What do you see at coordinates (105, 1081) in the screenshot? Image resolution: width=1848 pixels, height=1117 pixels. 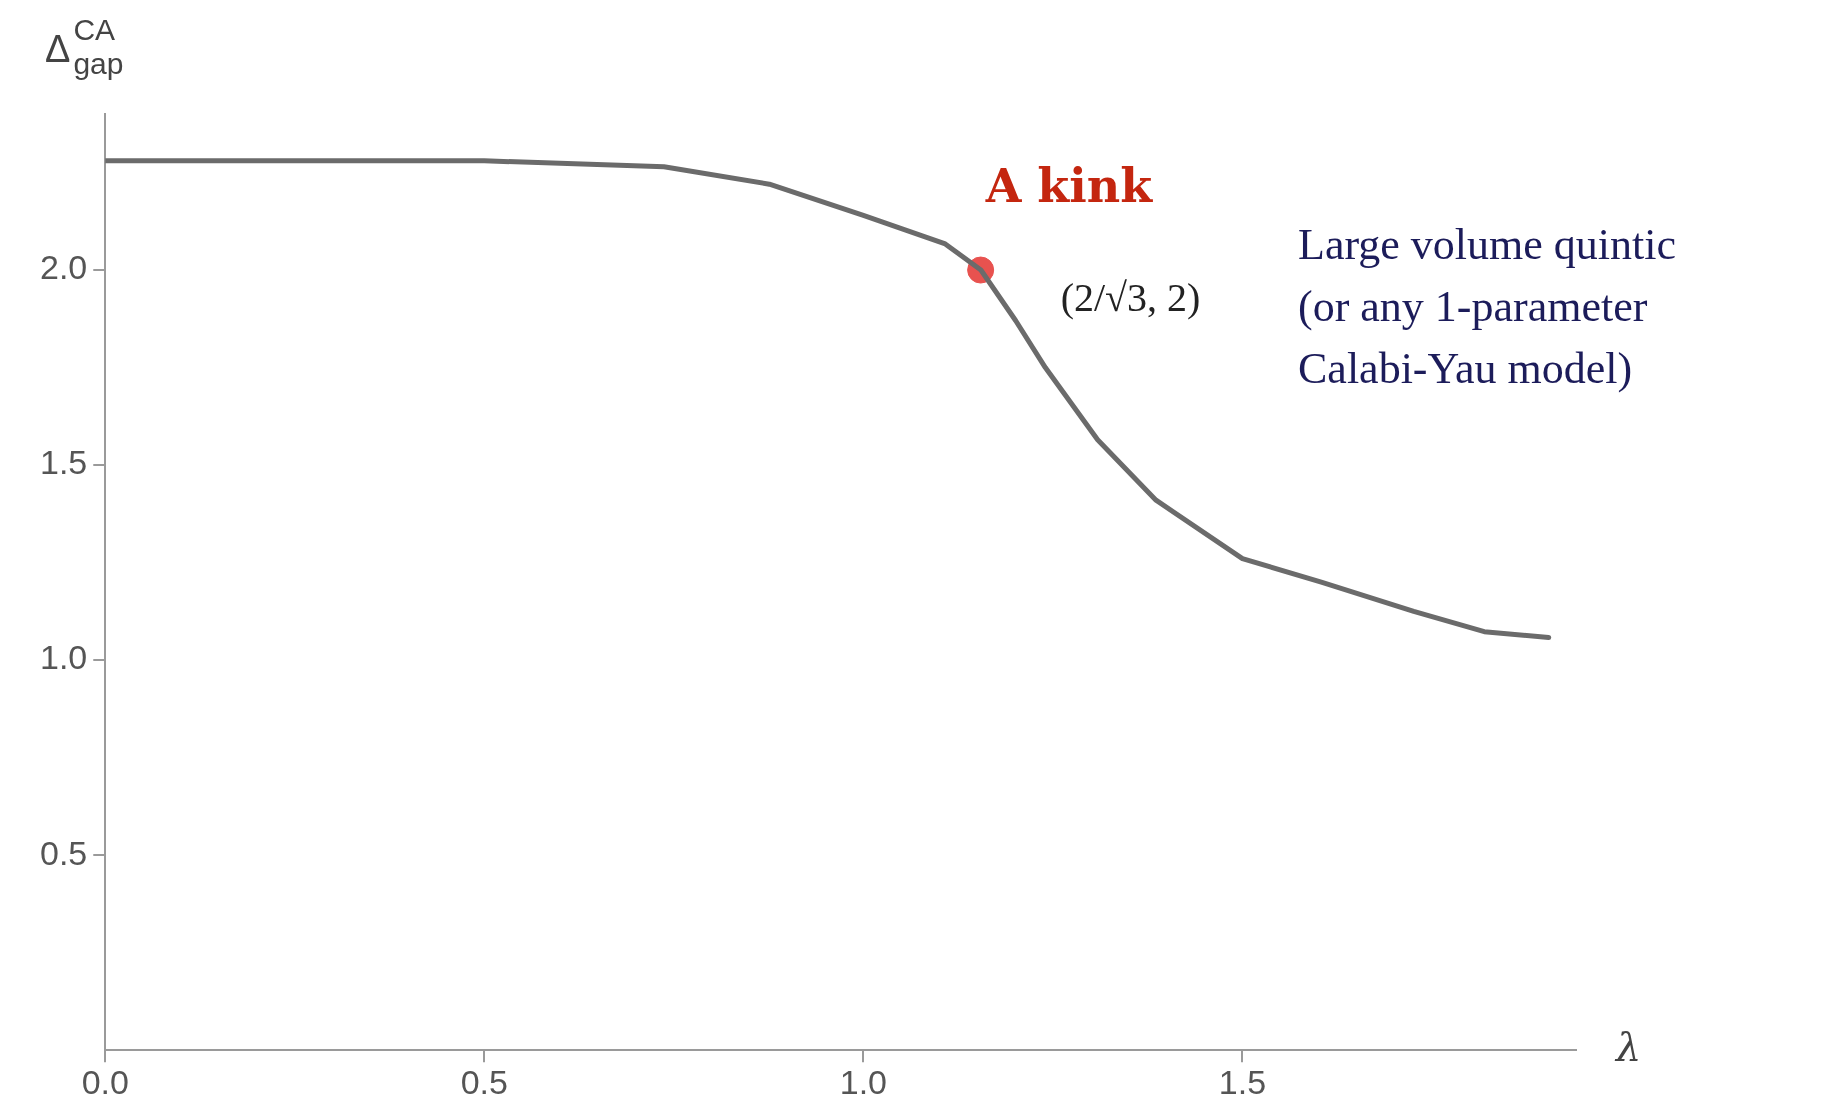 I see `x-tick-label: 0.0` at bounding box center [105, 1081].